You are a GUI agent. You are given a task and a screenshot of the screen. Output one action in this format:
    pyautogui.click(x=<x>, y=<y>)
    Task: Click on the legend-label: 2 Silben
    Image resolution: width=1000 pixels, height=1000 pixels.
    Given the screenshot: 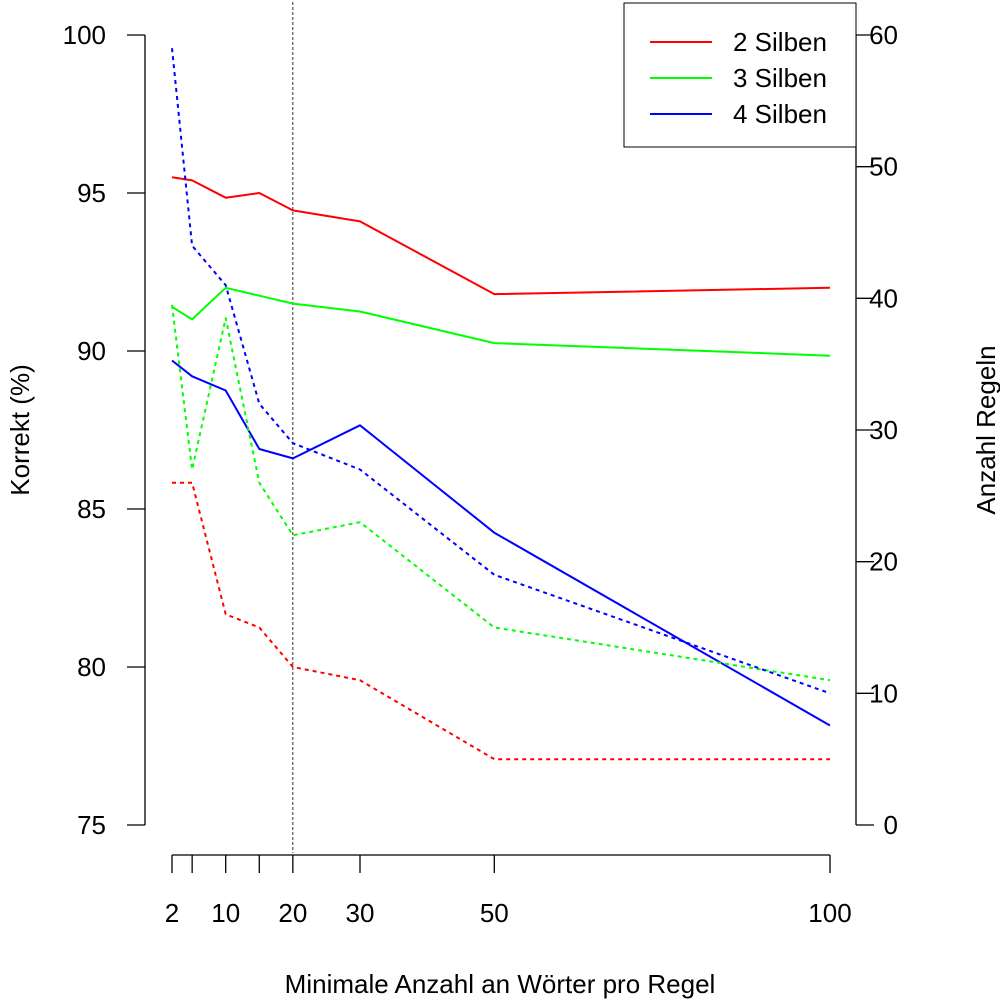 What is the action you would take?
    pyautogui.click(x=780, y=42)
    